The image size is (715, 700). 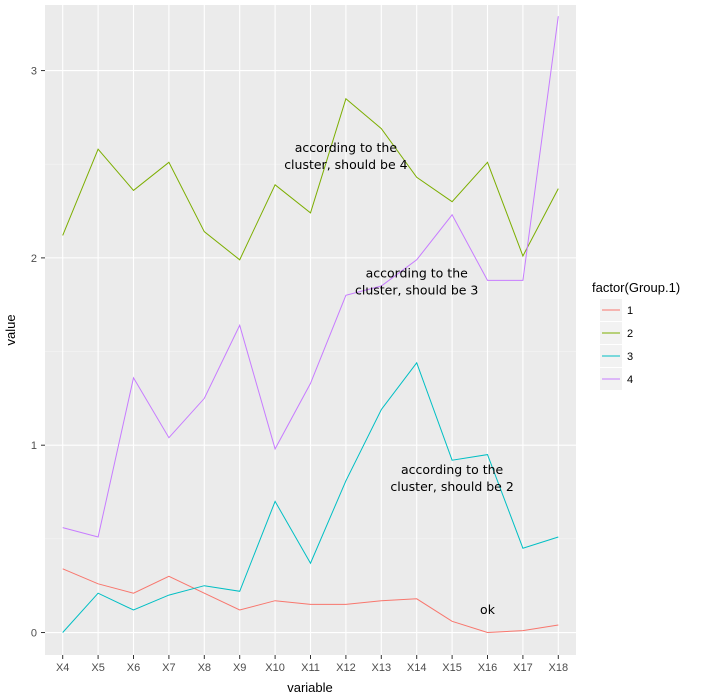 What do you see at coordinates (636, 335) in the screenshot?
I see `legend: factor(Group.1) 1 2 3 4` at bounding box center [636, 335].